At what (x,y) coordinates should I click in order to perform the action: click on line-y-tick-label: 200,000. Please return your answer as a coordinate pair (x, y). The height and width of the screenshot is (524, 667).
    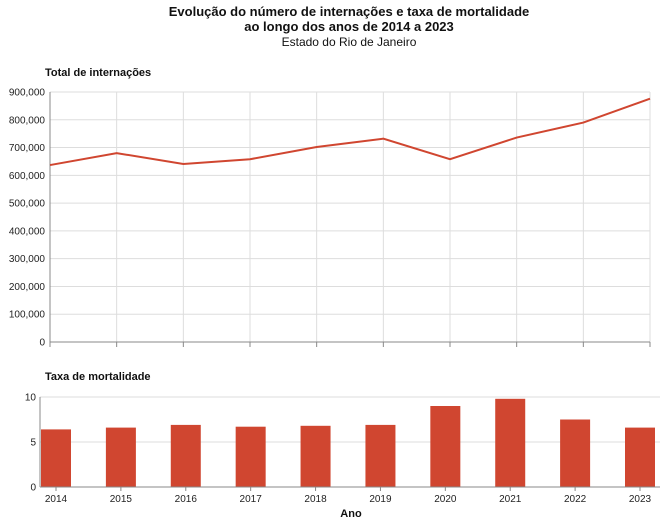
    Looking at the image, I should click on (27, 287).